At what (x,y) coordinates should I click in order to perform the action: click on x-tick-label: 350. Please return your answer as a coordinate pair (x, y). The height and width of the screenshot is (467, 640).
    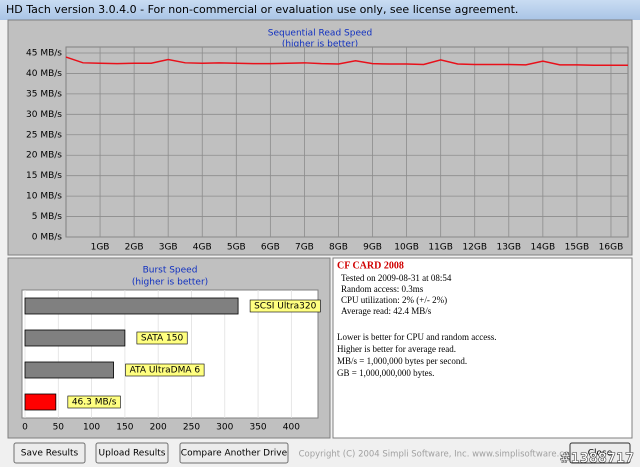
    Looking at the image, I should click on (257, 428).